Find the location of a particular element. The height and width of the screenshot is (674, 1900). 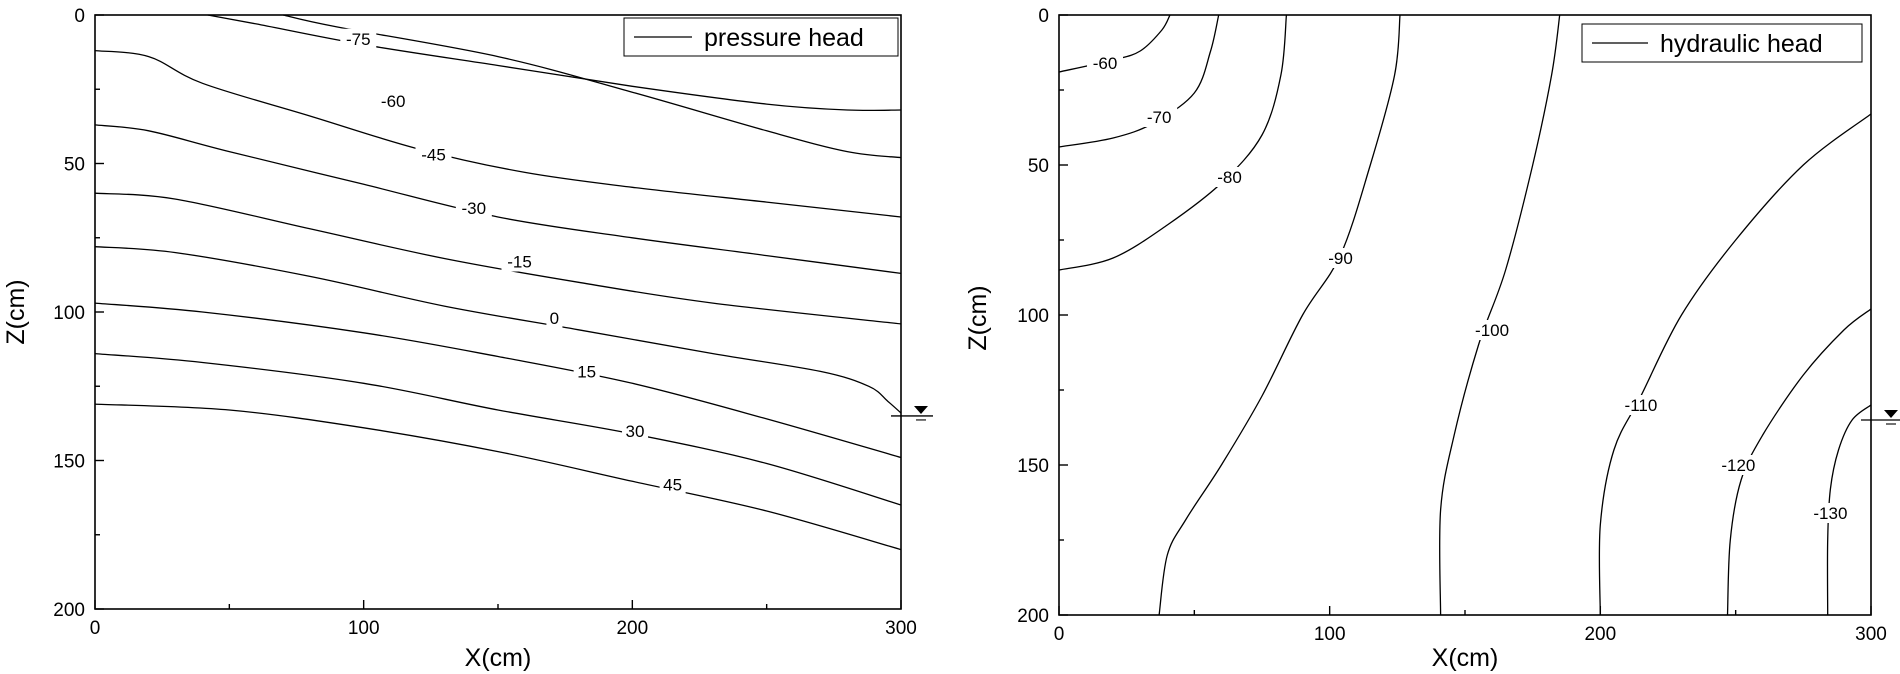

contour-label: -15 is located at coordinates (519, 262).